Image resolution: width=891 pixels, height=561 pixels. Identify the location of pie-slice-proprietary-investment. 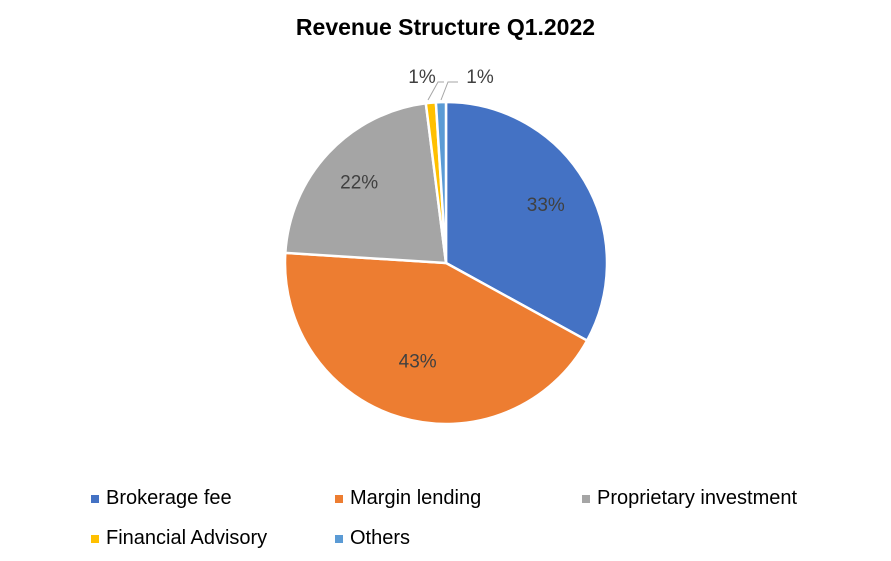
(365, 183).